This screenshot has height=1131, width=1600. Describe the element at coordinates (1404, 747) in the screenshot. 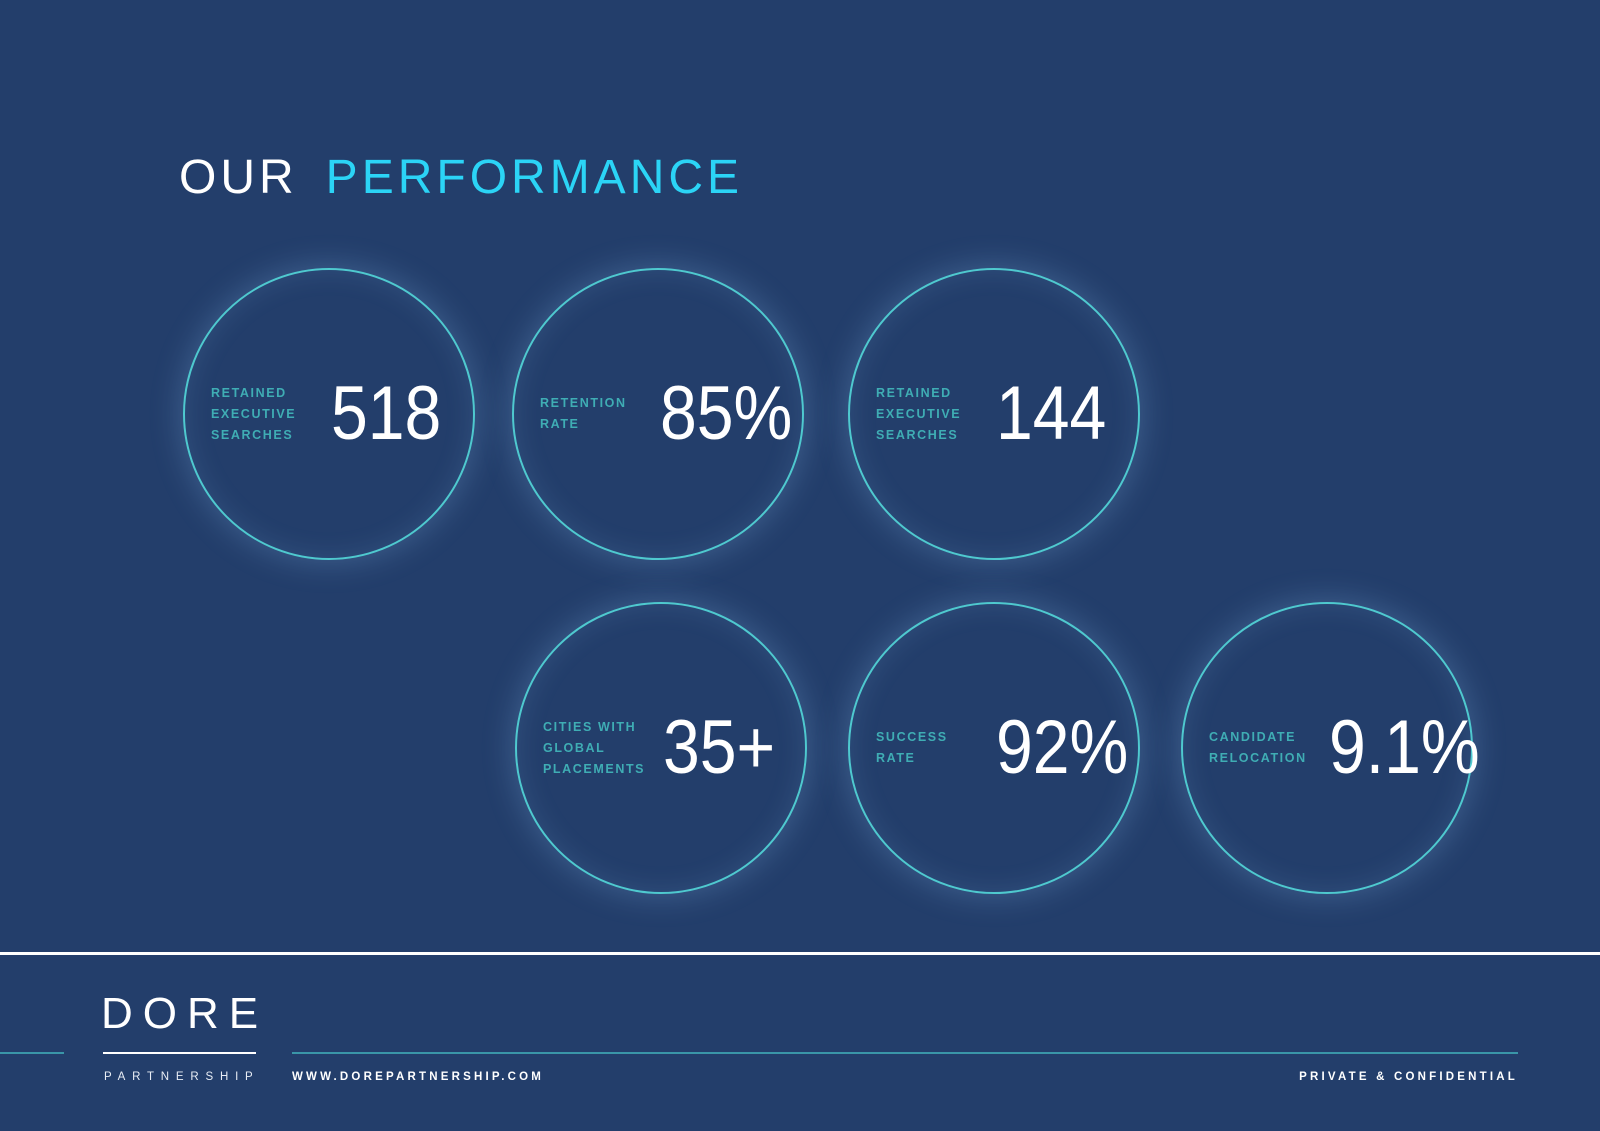

I see `stat-value: 9.1%` at that location.